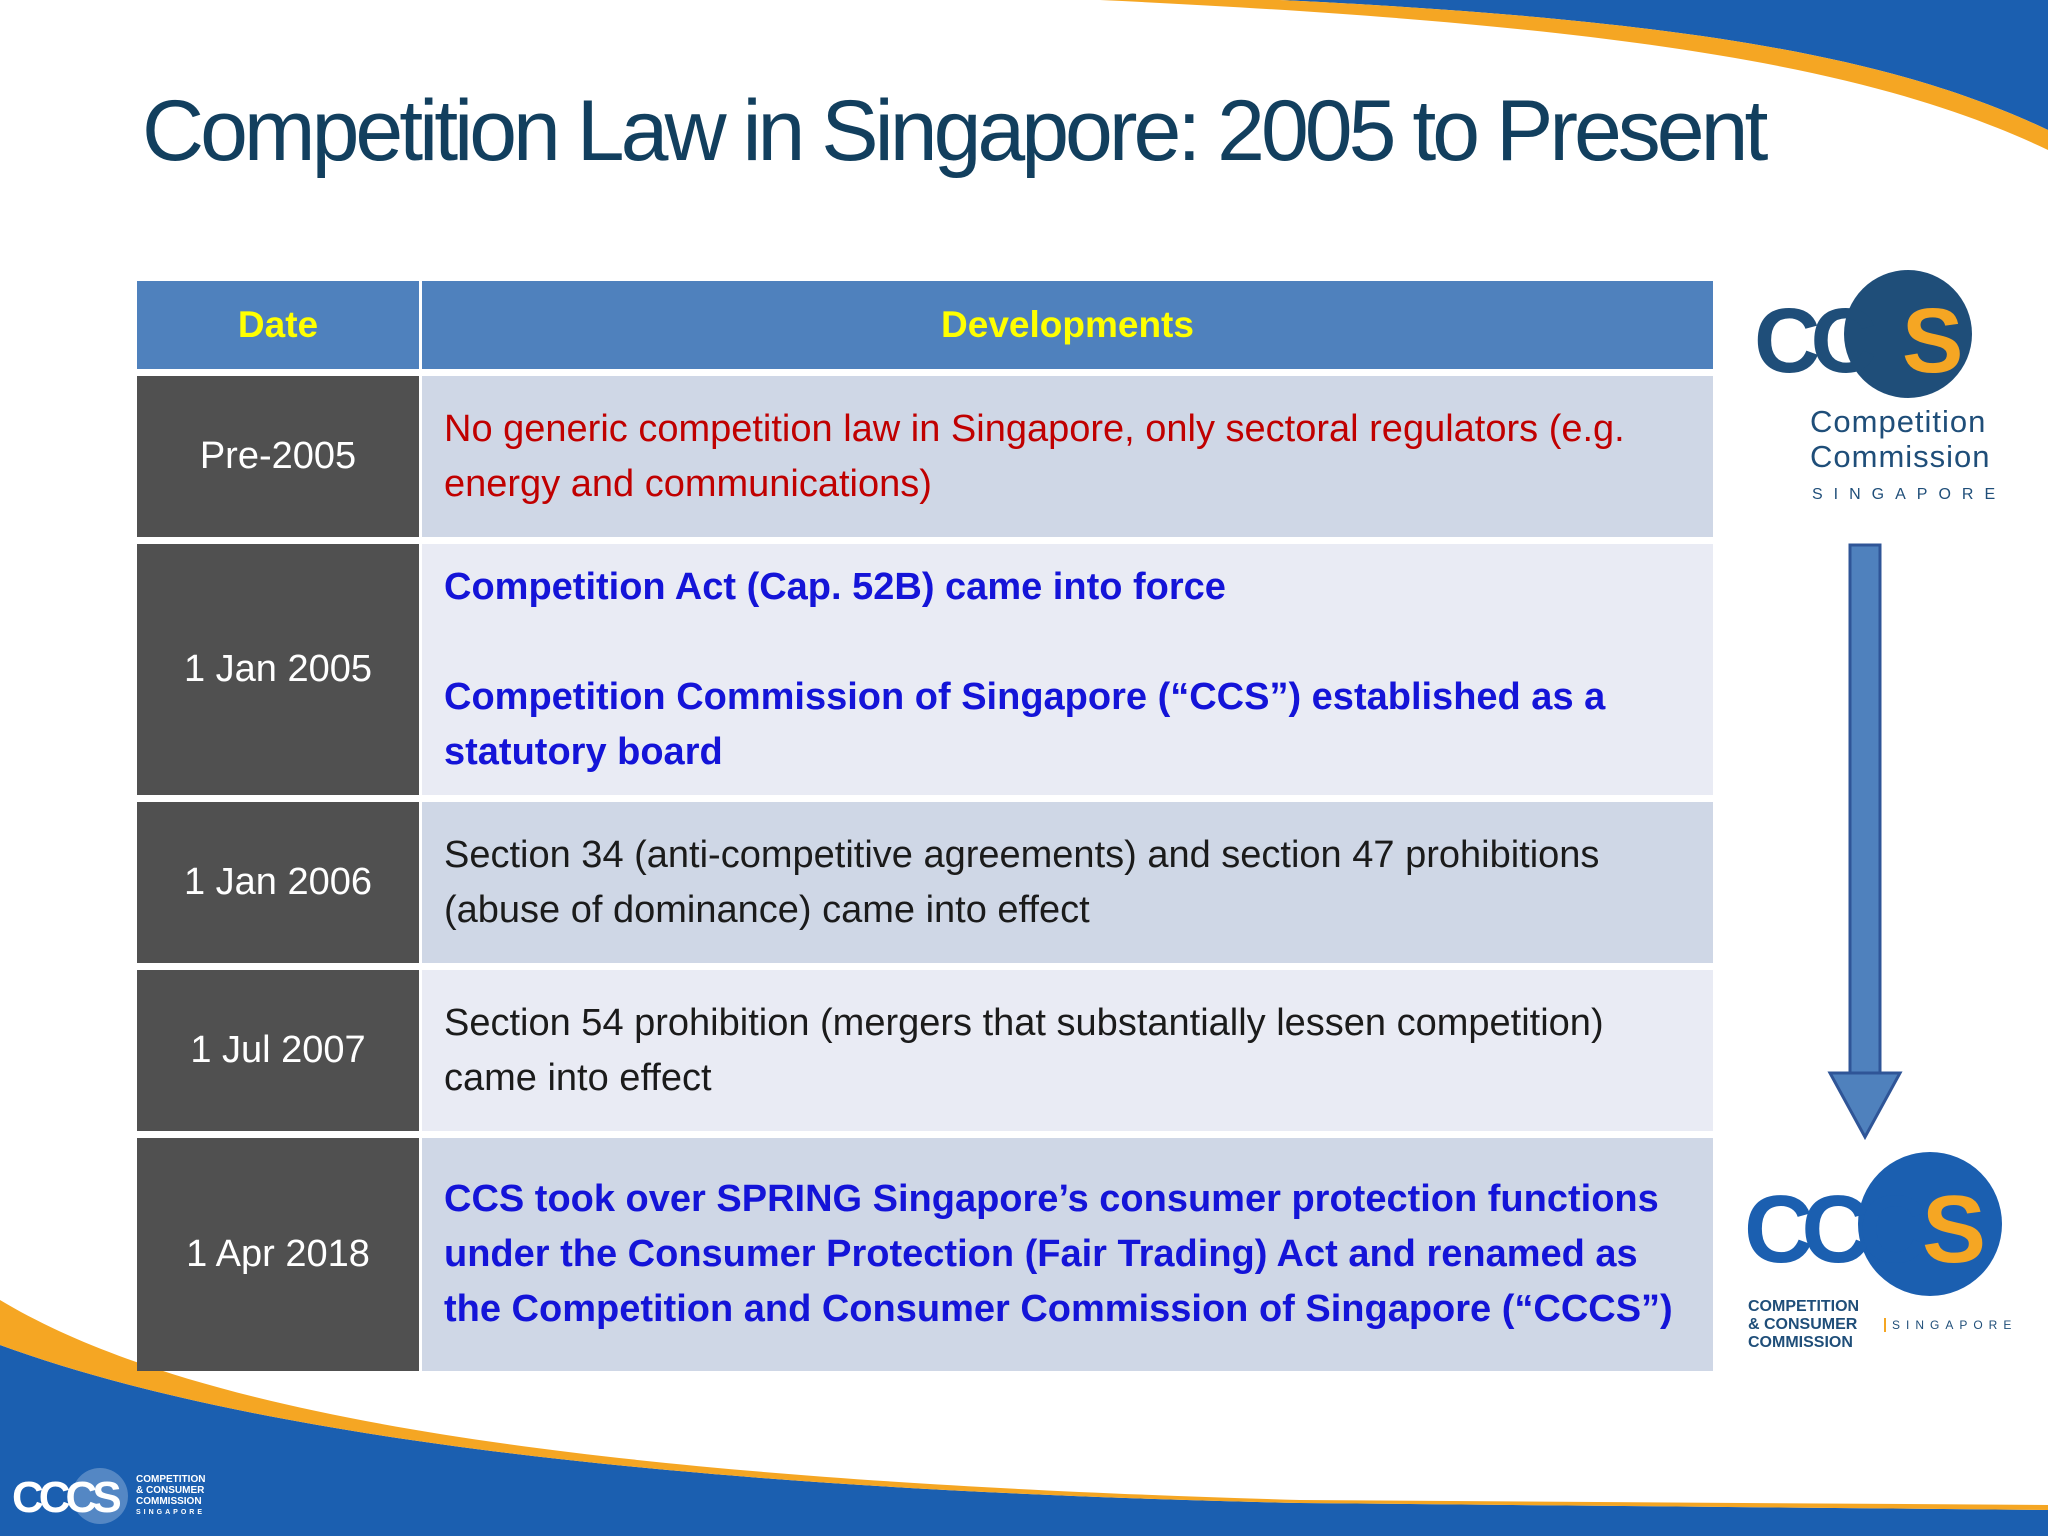  I want to click on cccs-logo-subtitle: COMPETITION & CONSUMER COMMISSION, so click(1803, 1325).